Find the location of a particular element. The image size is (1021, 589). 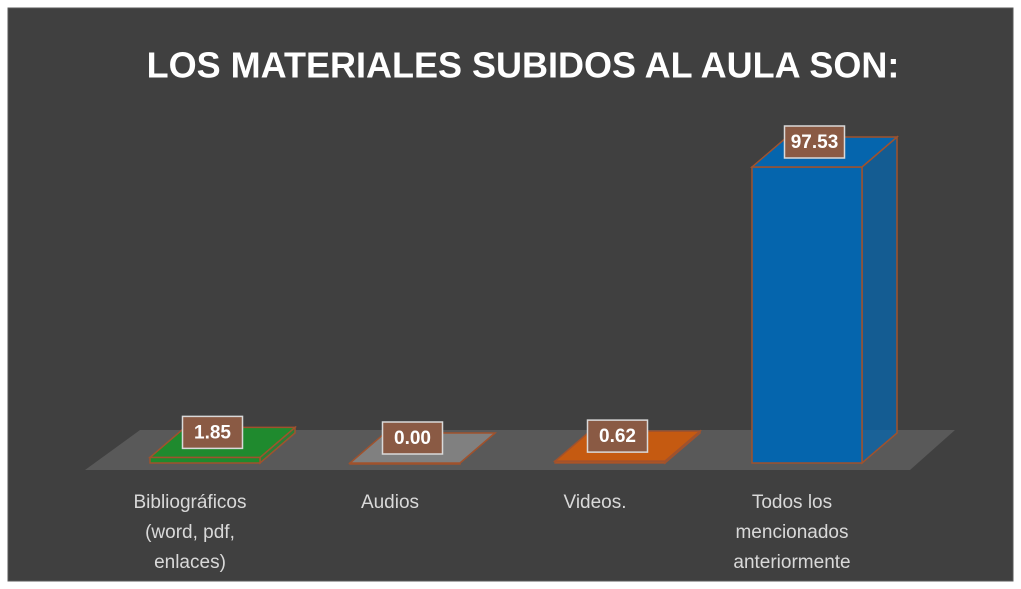

value-label: 1.85 is located at coordinates (212, 432).